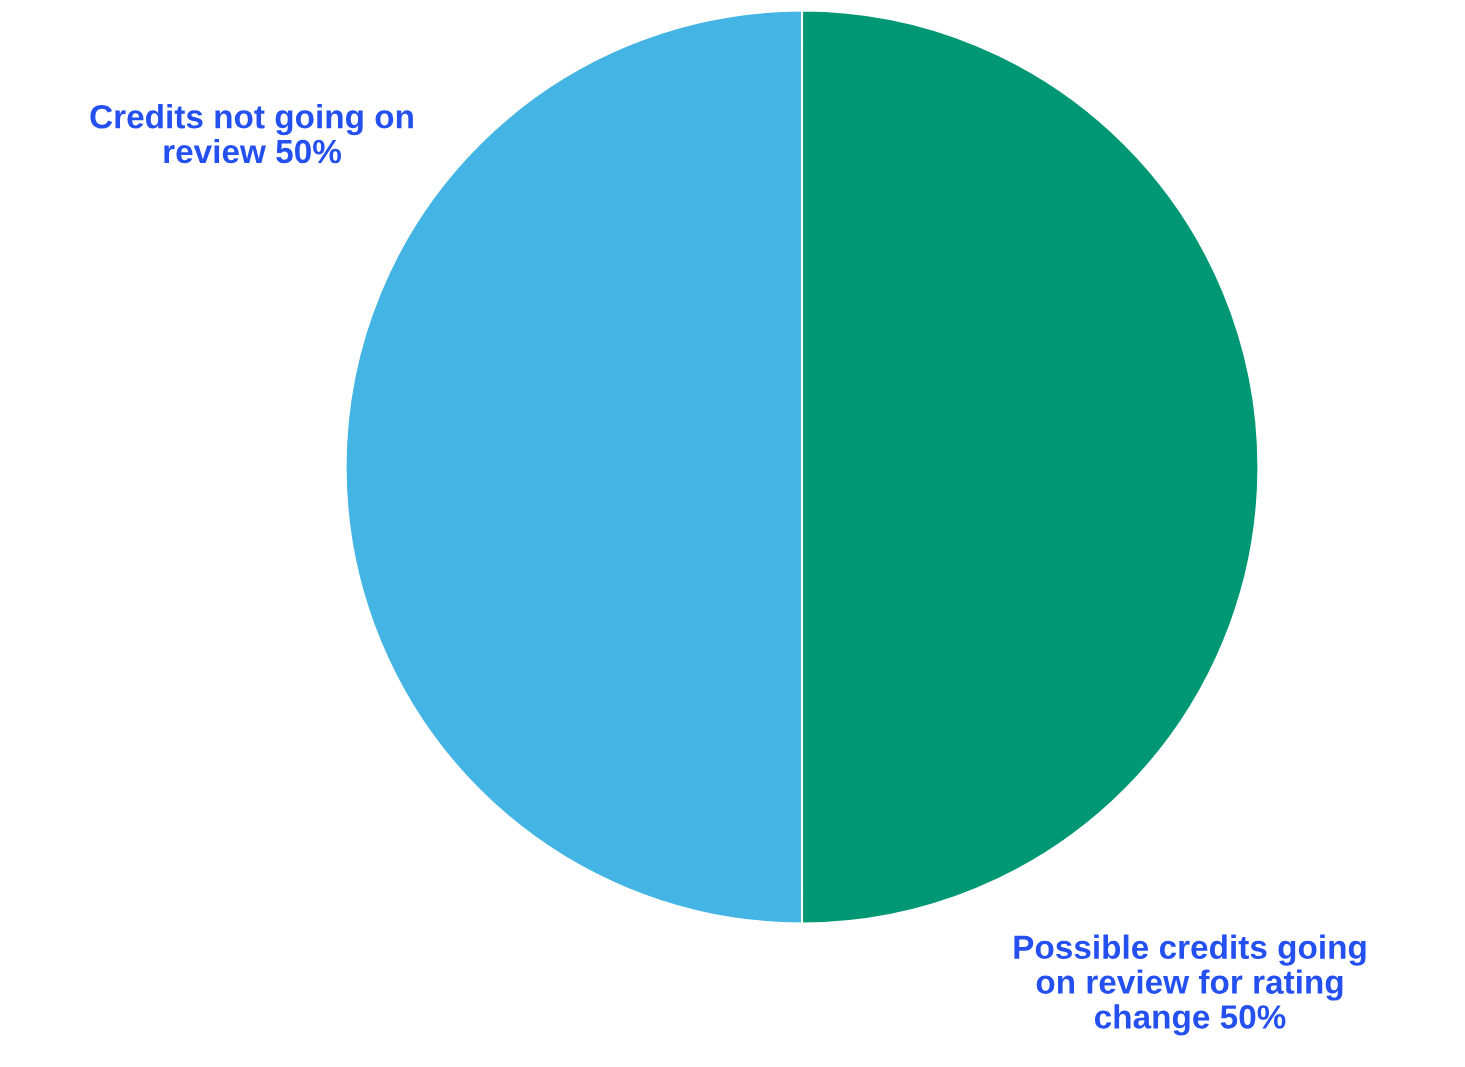 This screenshot has width=1465, height=1067. Describe the element at coordinates (251, 134) in the screenshot. I see `slice-label: Credits not going on review 50%` at that location.